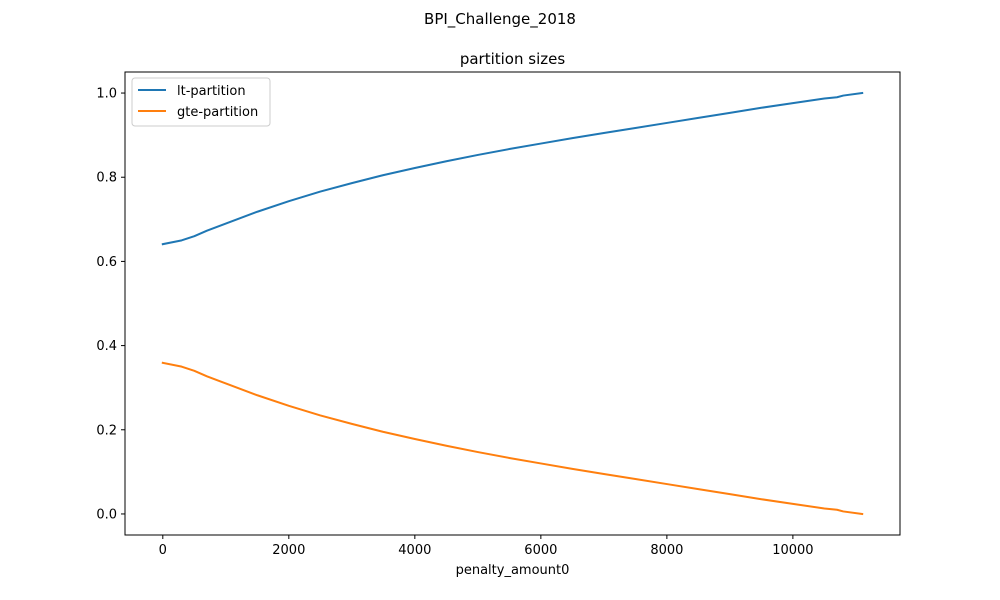  What do you see at coordinates (414, 550) in the screenshot?
I see `x-tick-label: 4000` at bounding box center [414, 550].